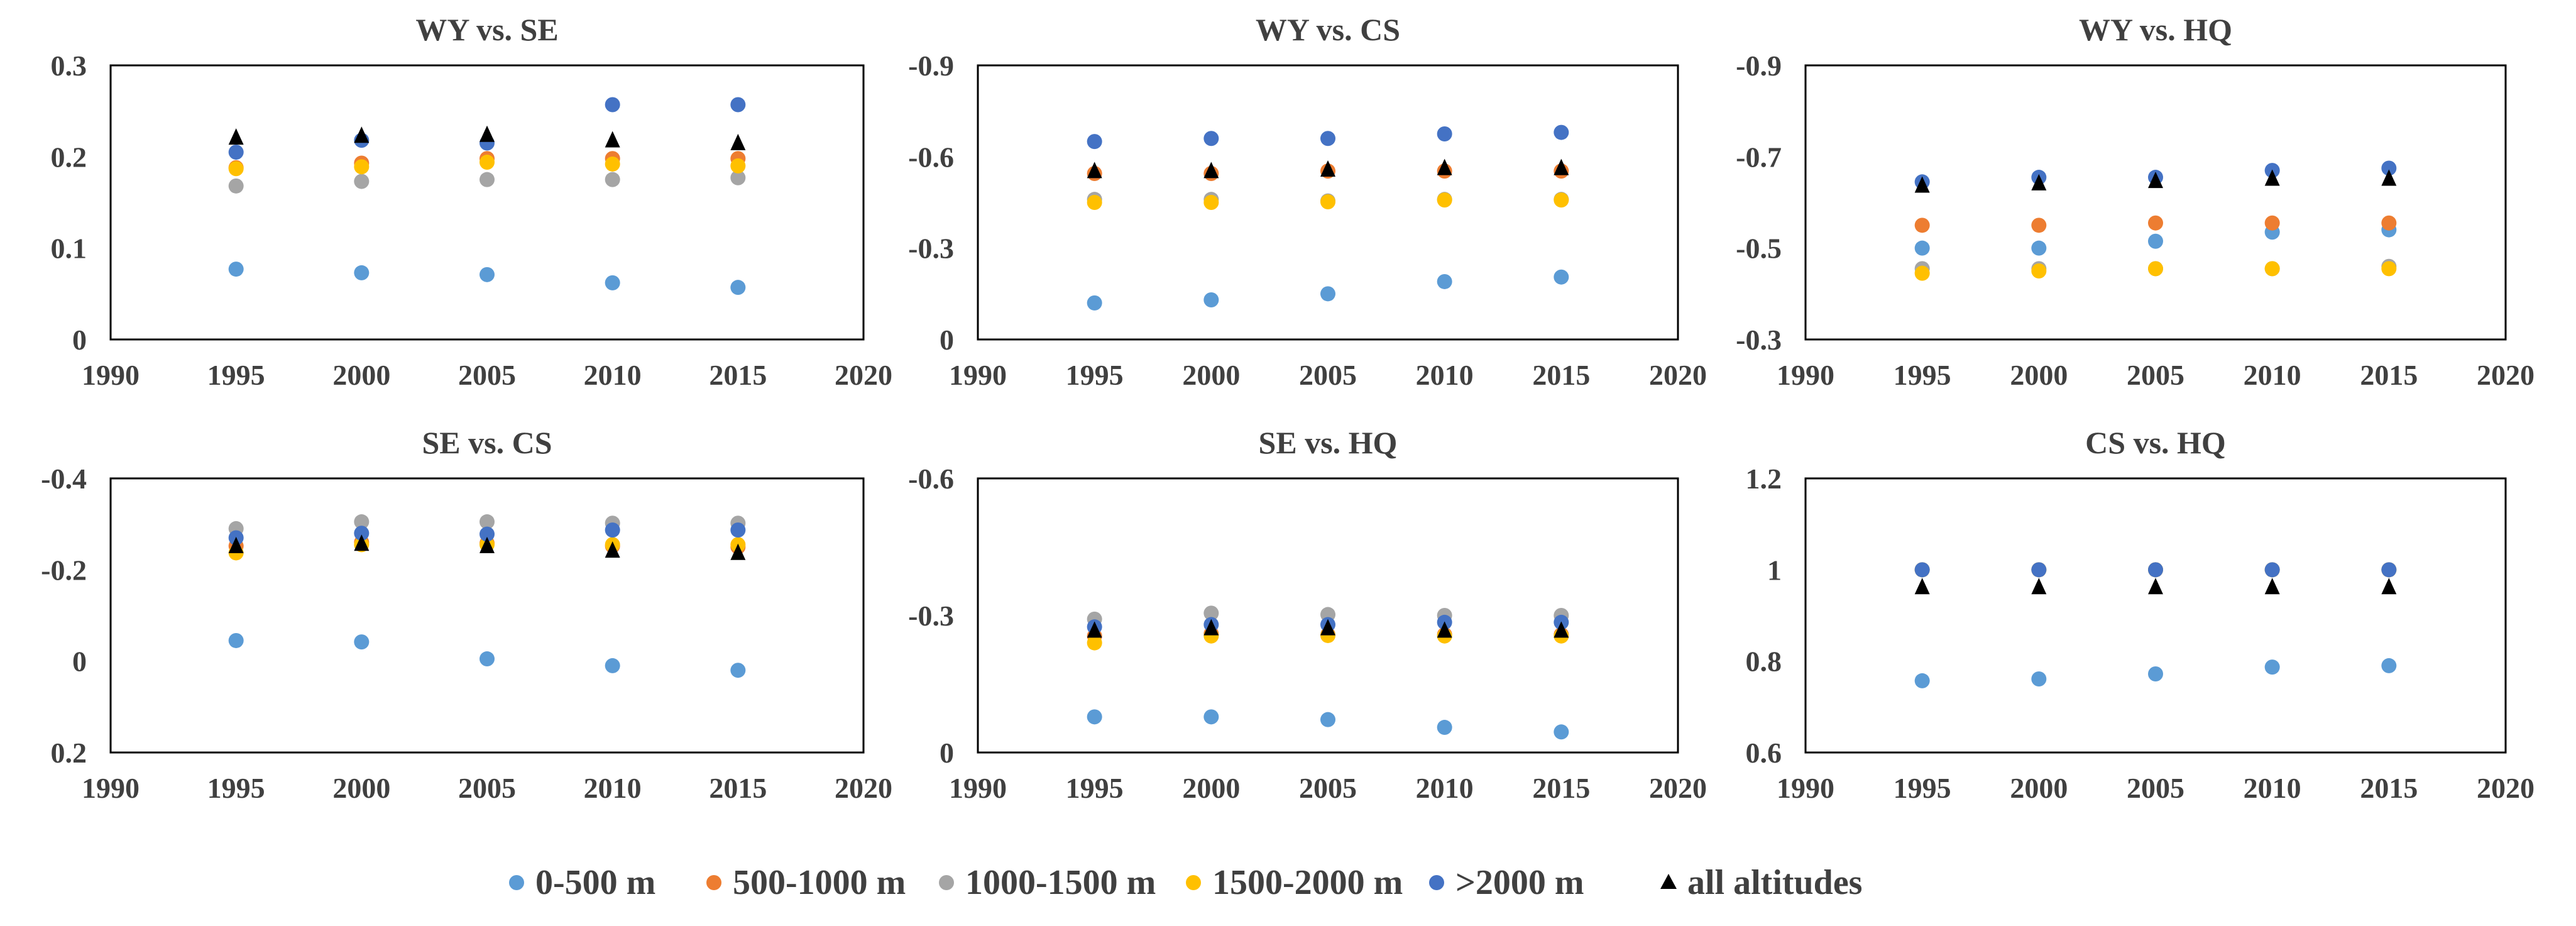  What do you see at coordinates (595, 882) in the screenshot?
I see `legend-label: 0-500 m` at bounding box center [595, 882].